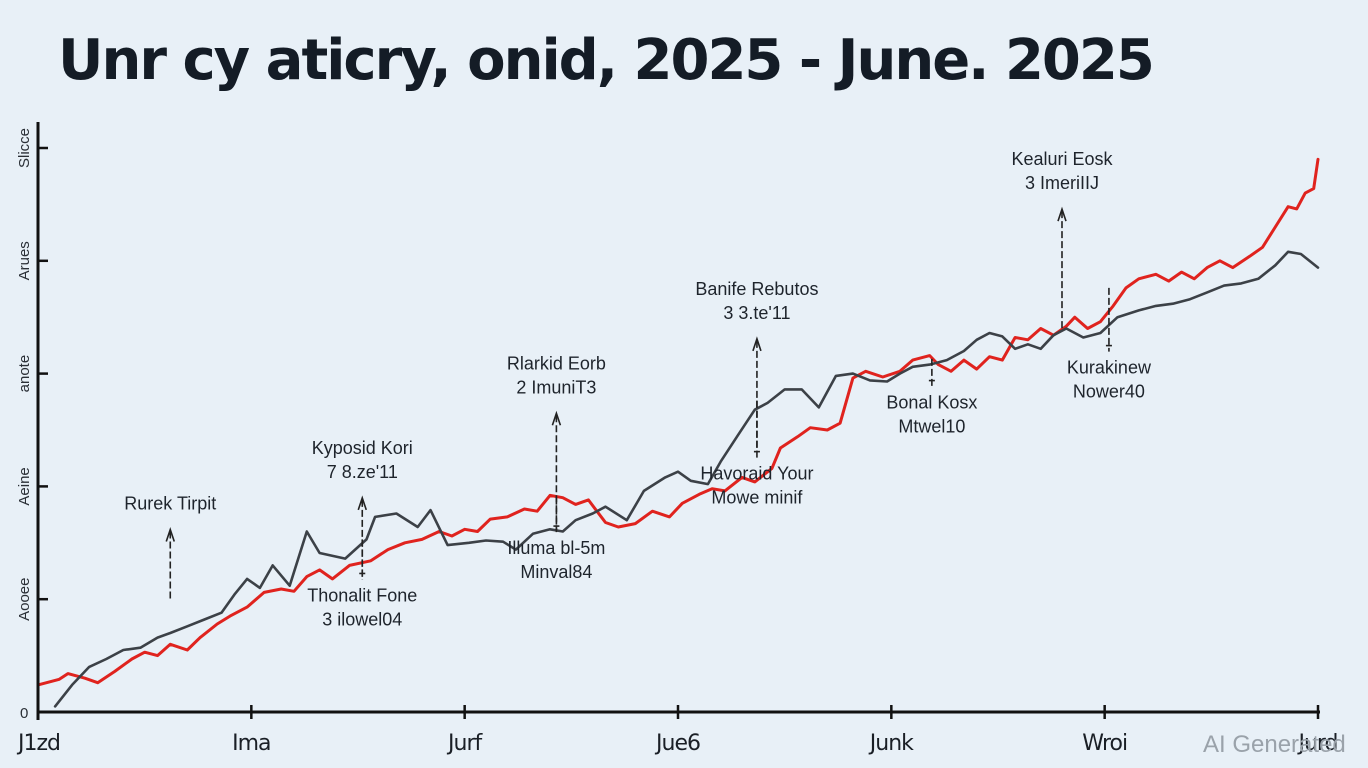  What do you see at coordinates (756, 474) in the screenshot?
I see `annotation-label: Havoraid Your` at bounding box center [756, 474].